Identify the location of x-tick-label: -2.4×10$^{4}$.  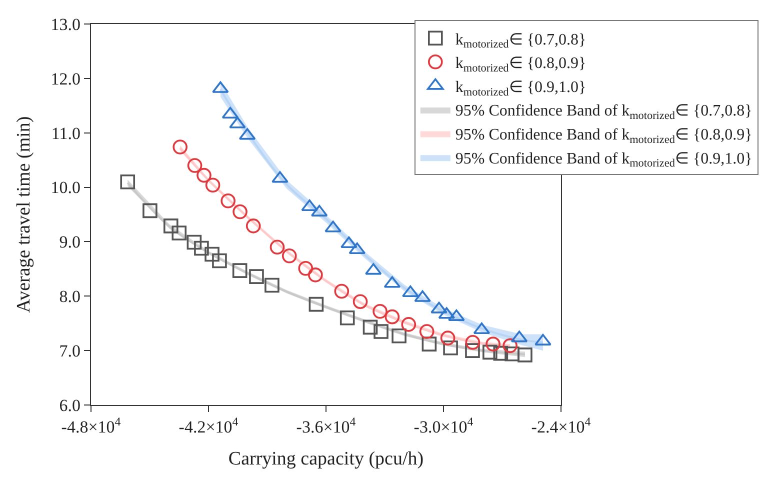
(561, 425).